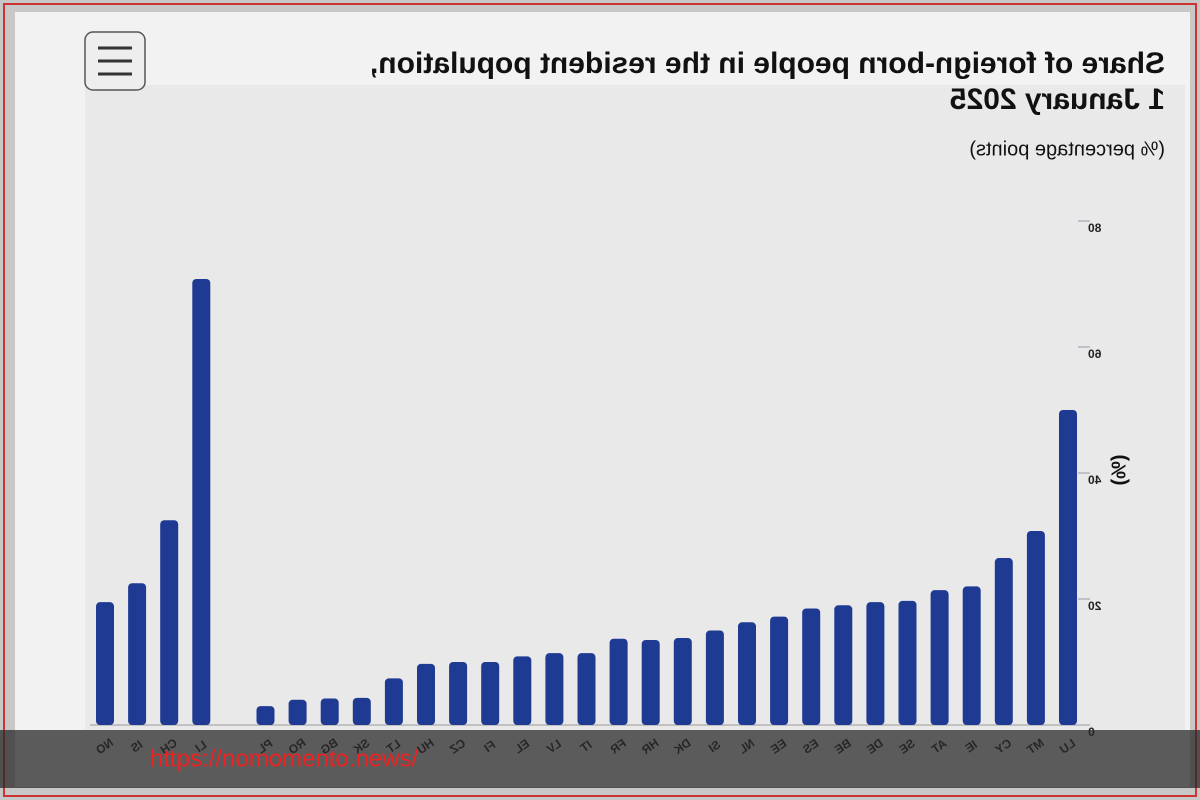 This screenshot has width=1200, height=800. What do you see at coordinates (600, 759) in the screenshot?
I see `watermark-band` at bounding box center [600, 759].